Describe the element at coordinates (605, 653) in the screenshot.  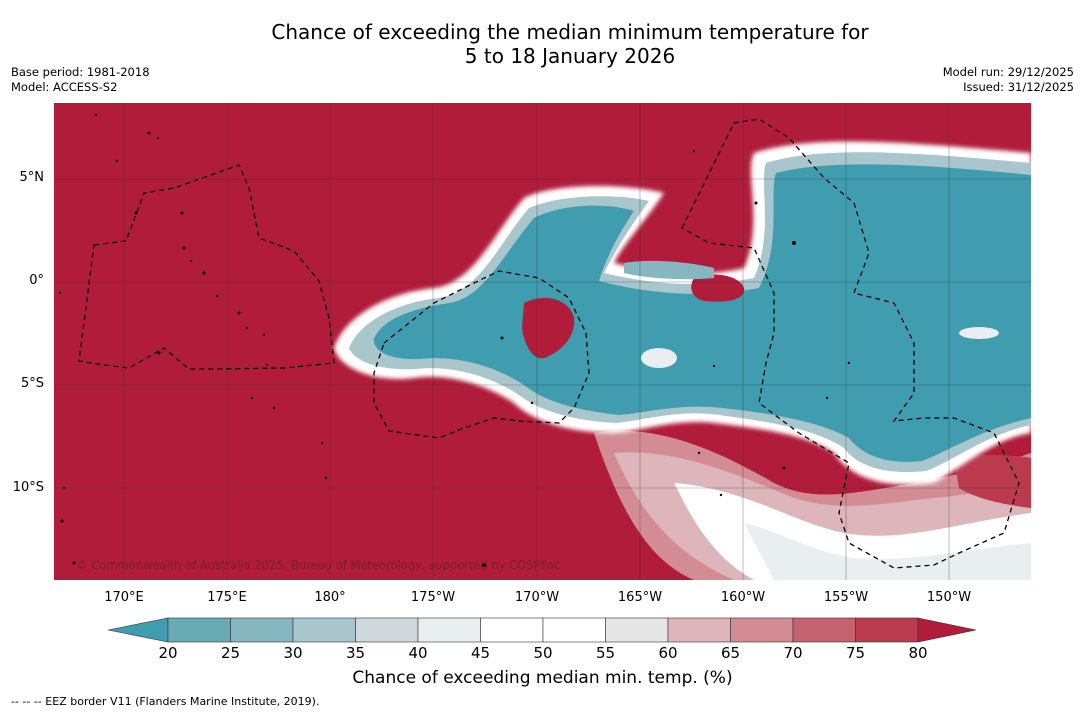
I see `colorbar-tick-55: 55` at that location.